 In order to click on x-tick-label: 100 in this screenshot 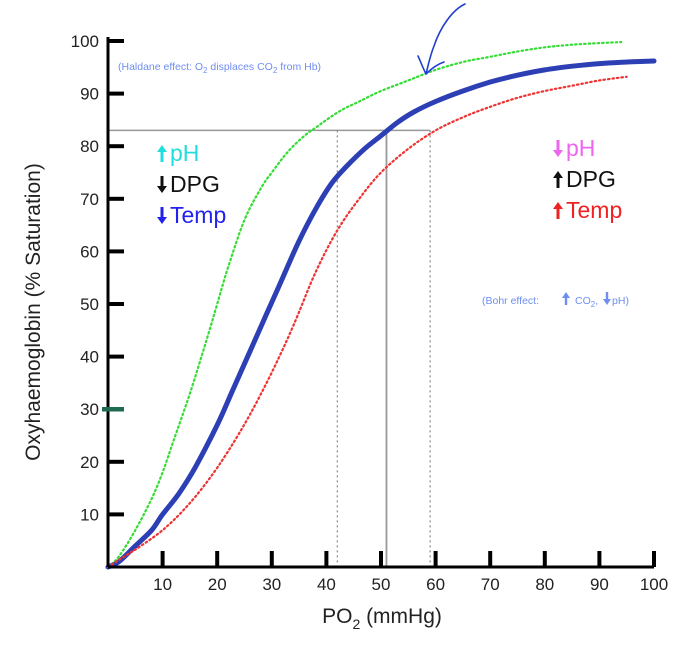, I will do `click(654, 584)`.